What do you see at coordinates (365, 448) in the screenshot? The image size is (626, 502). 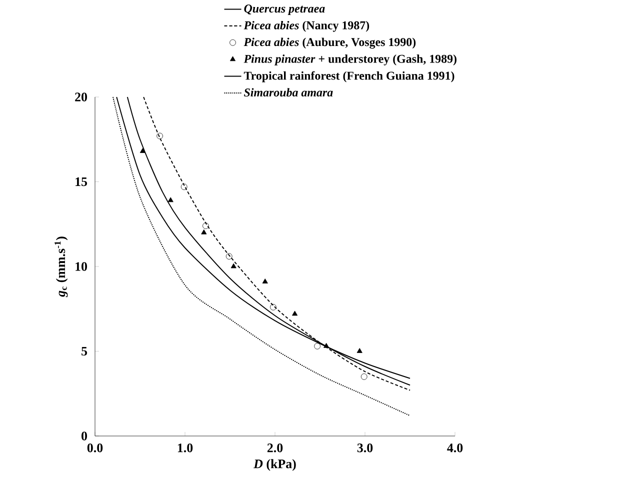 I see `x-tick-label: 3.0` at bounding box center [365, 448].